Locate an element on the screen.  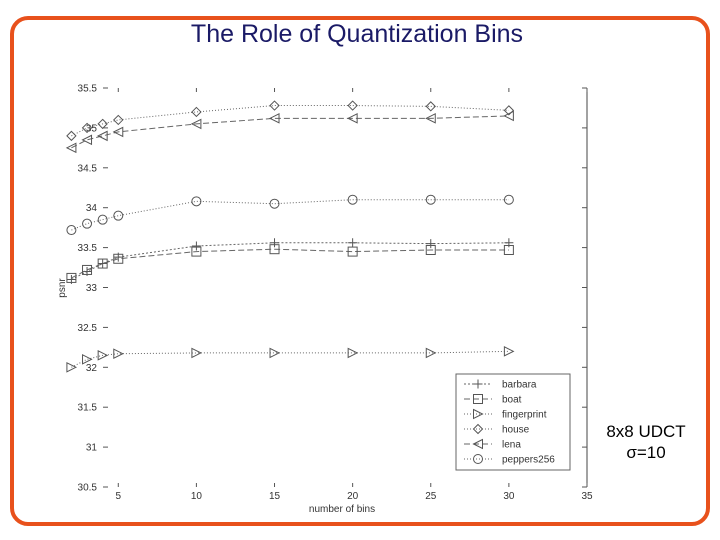
annotation-line-1: 8x8 UDCT is located at coordinates (646, 431).